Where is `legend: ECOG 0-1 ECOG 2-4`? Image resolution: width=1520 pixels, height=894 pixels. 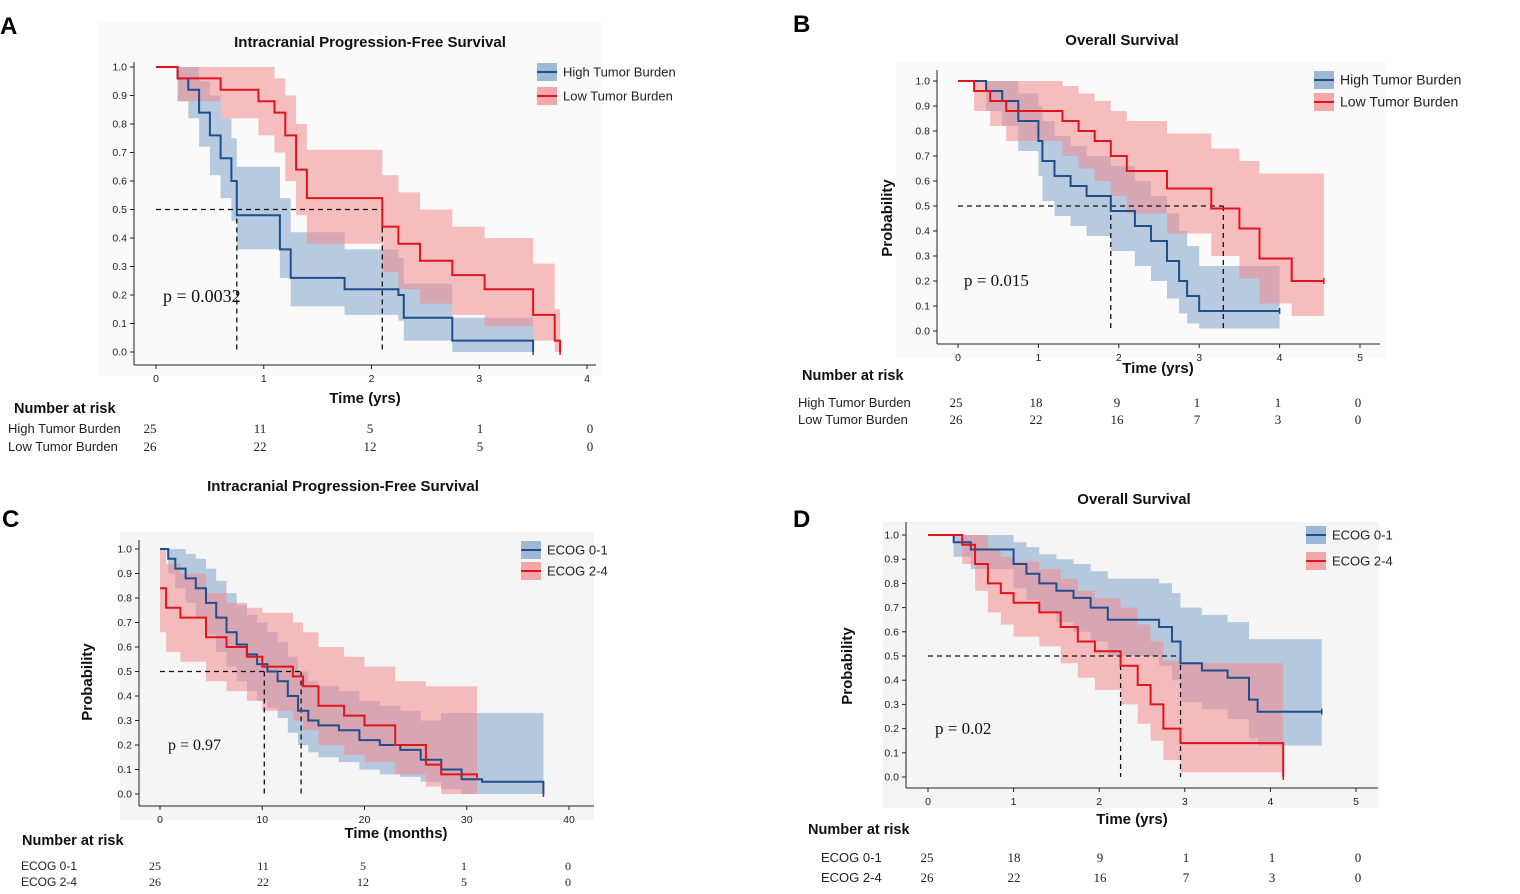 legend: ECOG 0-1 ECOG 2-4 is located at coordinates (1349, 548).